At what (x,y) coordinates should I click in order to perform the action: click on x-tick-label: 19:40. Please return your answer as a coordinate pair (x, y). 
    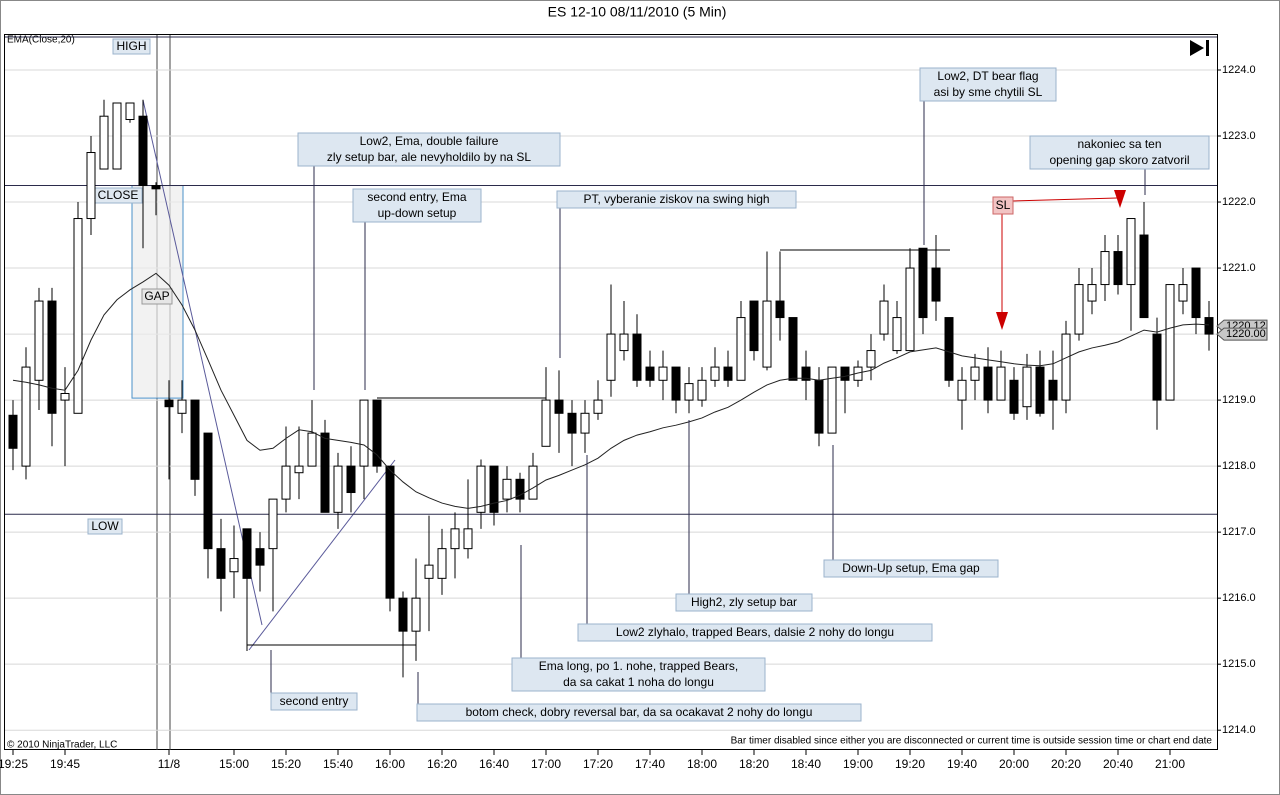
    Looking at the image, I should click on (962, 764).